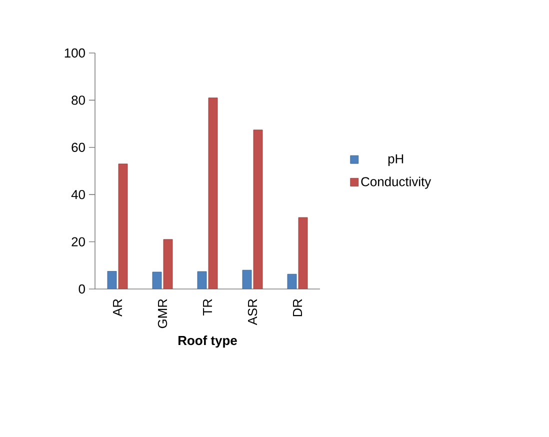 The image size is (549, 437). I want to click on x-axis-title: Roof type, so click(207, 342).